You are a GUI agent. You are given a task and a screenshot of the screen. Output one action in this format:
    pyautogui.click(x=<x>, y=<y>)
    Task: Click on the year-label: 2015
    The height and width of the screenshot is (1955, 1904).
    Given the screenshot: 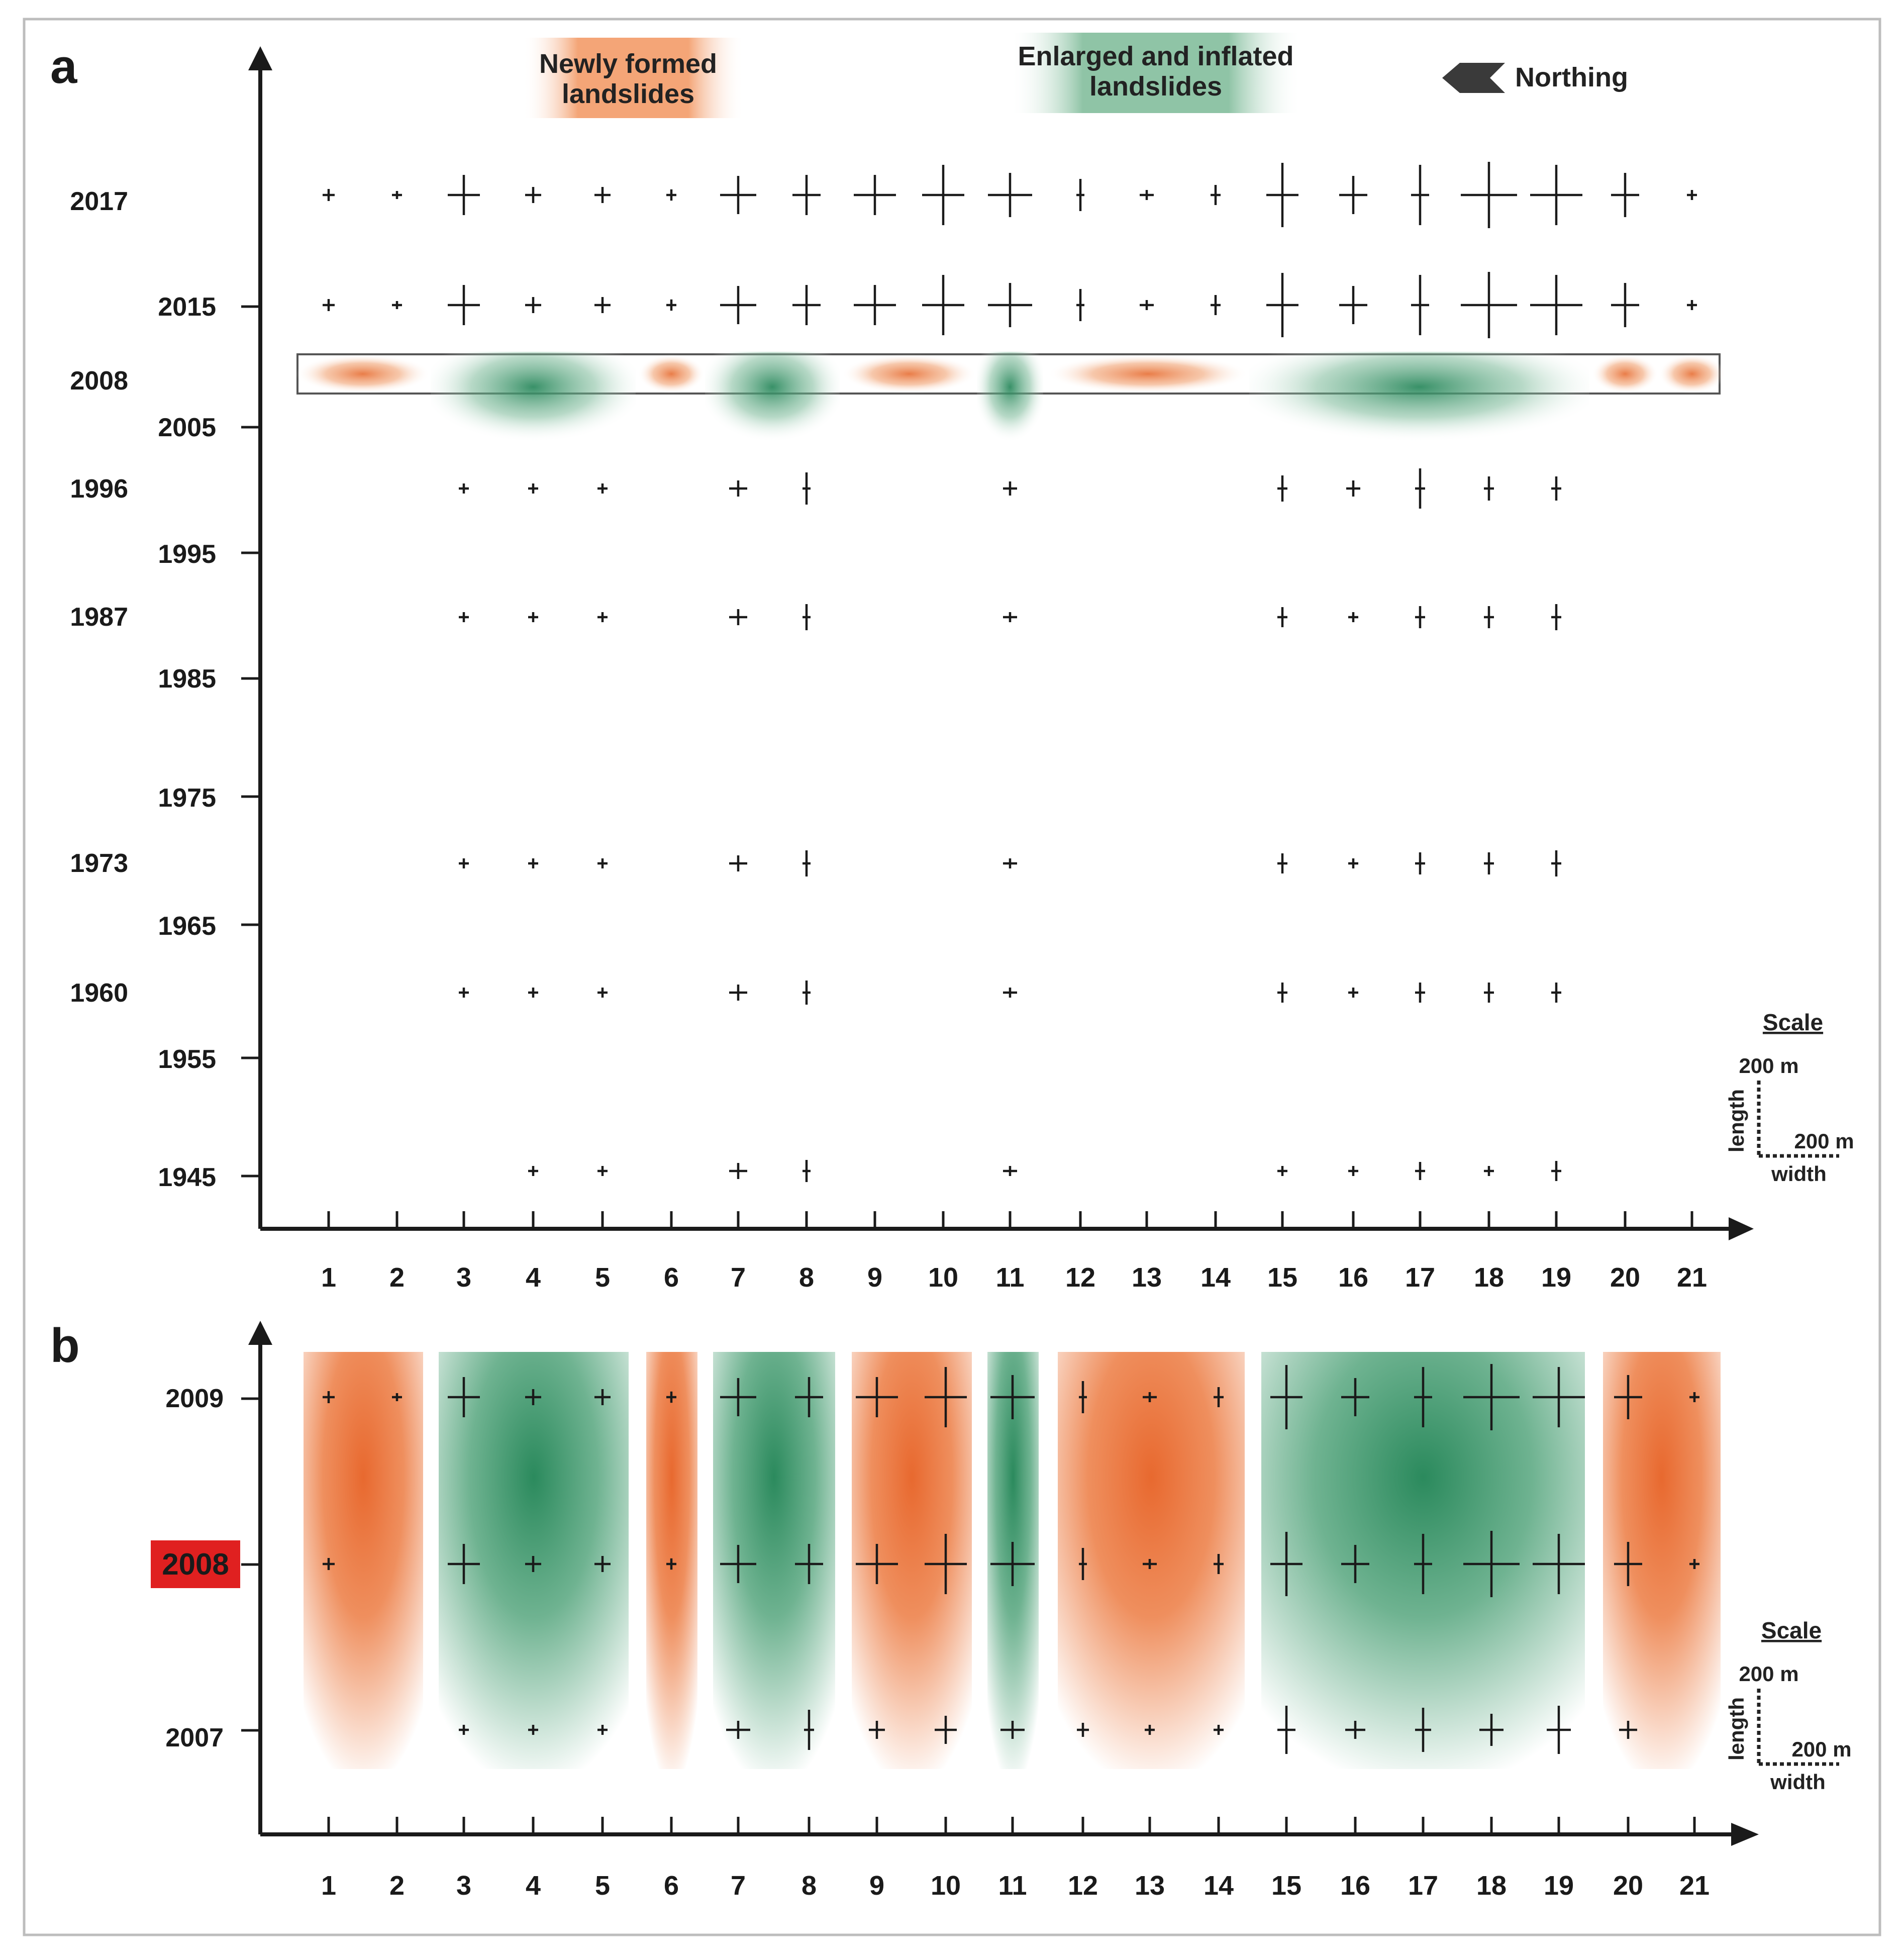 What is the action you would take?
    pyautogui.click(x=187, y=307)
    